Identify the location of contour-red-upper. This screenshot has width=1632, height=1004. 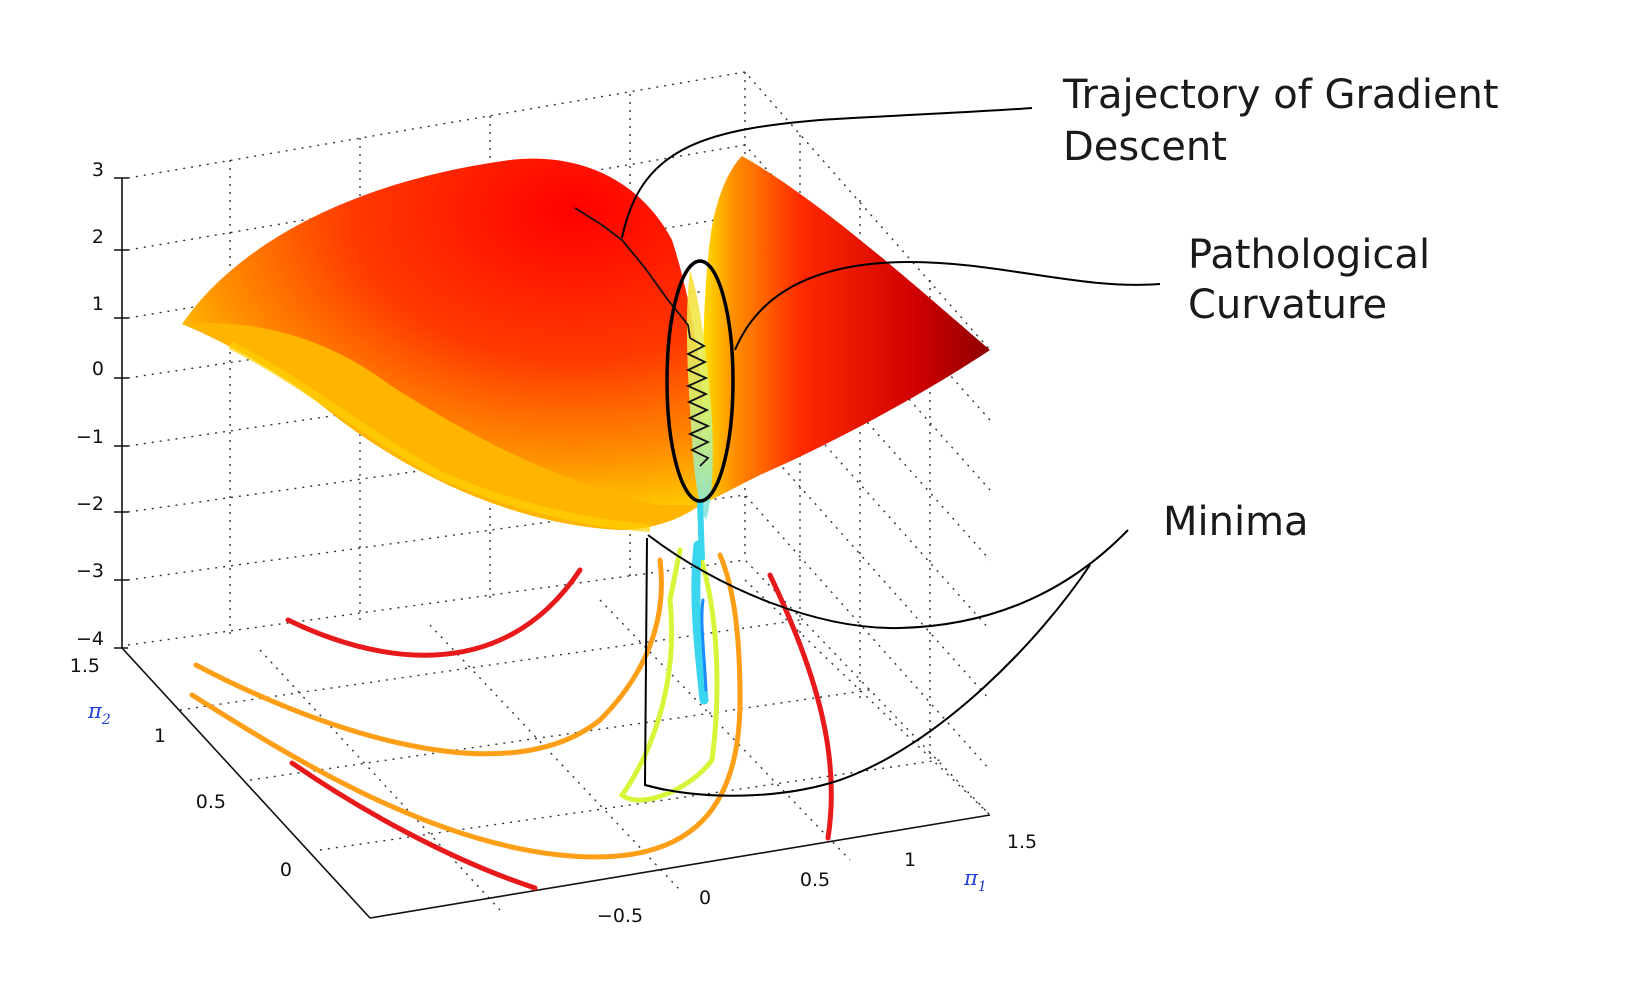
(434, 612).